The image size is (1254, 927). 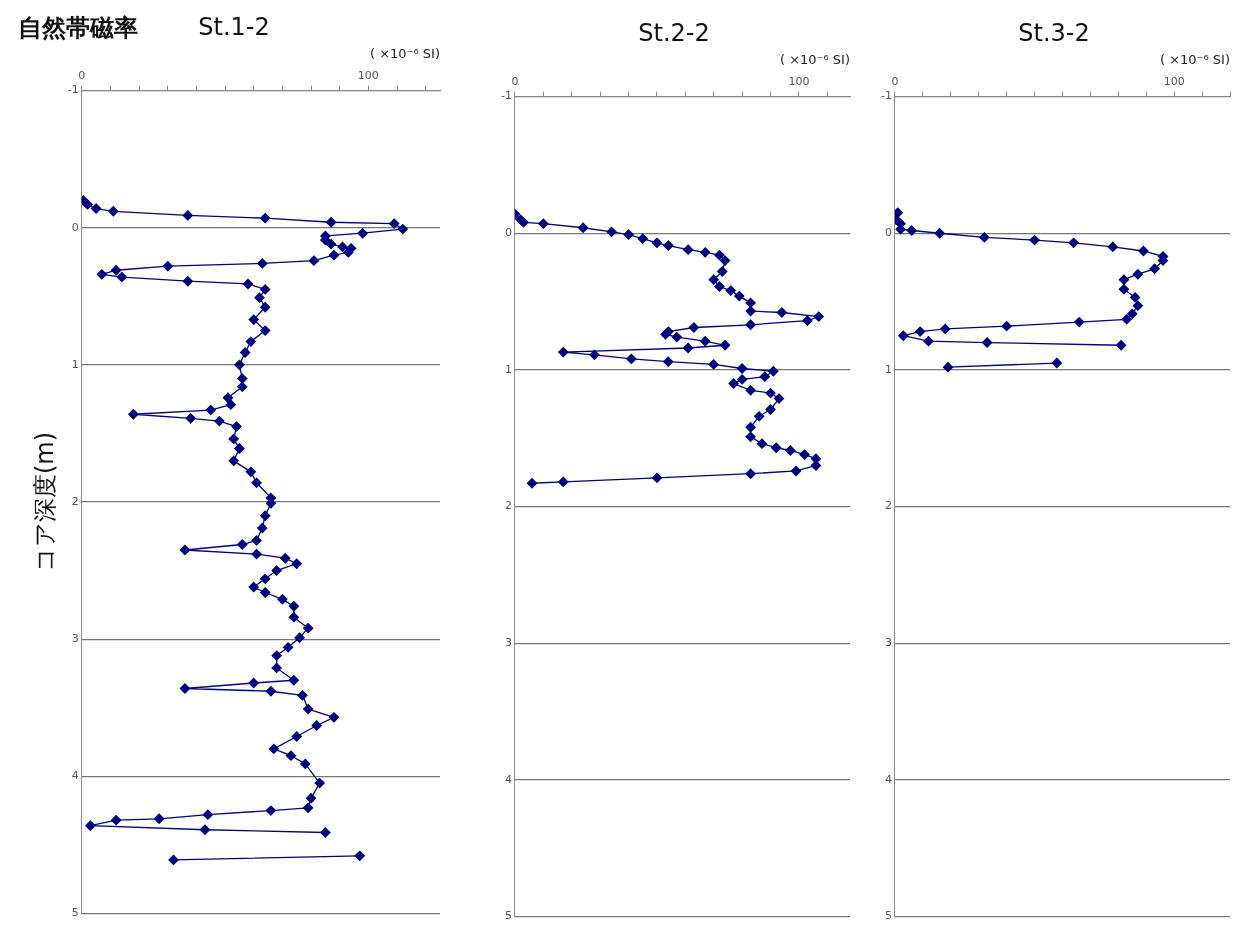 I want to click on y-axis-title: コア深度(m), so click(x=44, y=502).